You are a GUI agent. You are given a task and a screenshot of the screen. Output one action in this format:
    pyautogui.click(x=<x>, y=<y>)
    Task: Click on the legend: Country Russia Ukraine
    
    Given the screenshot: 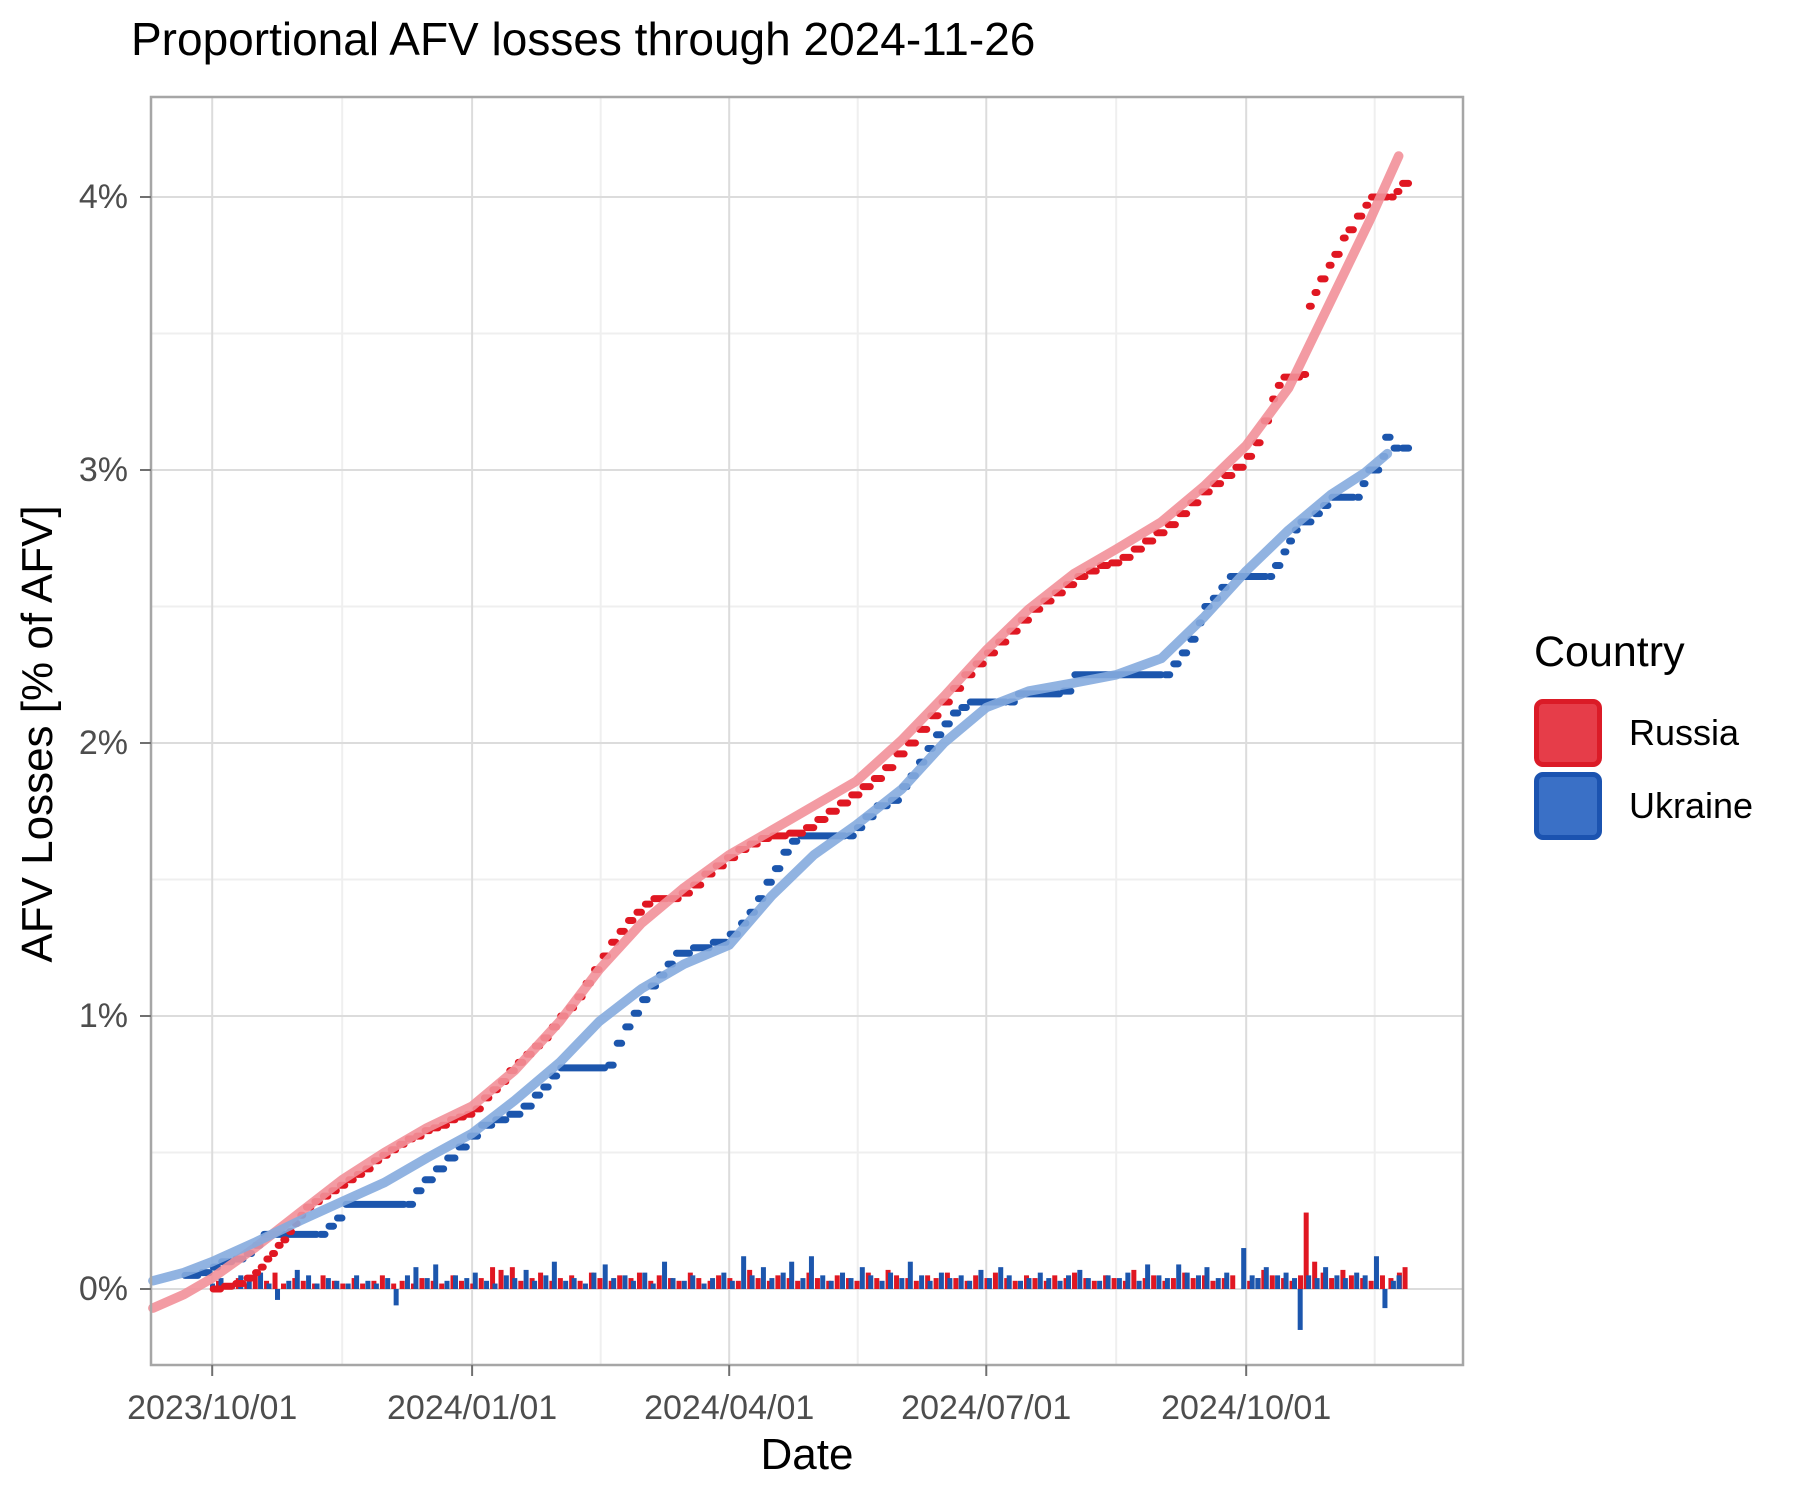 What is the action you would take?
    pyautogui.click(x=1642, y=736)
    